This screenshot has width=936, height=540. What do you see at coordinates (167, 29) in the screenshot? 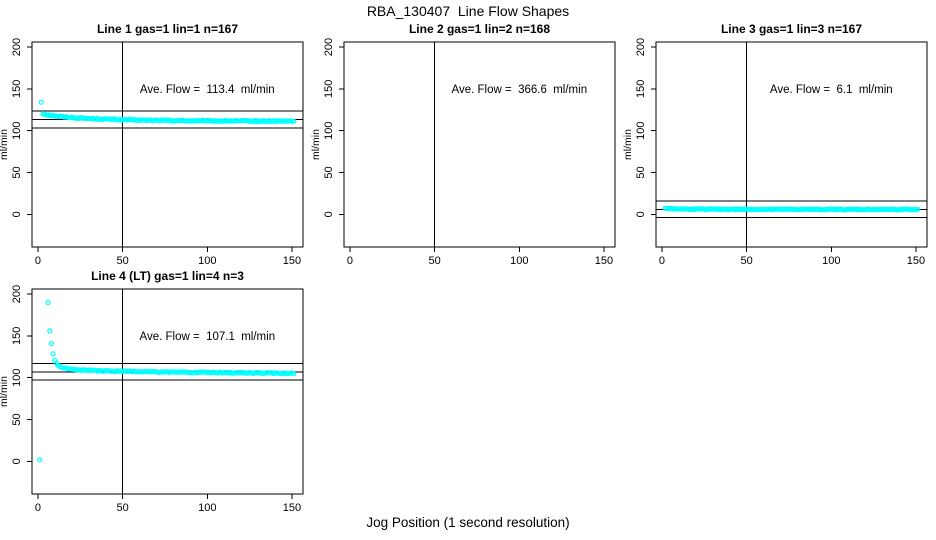
I see `panel-title: Line 1 gas=1 lin=1 n=167` at bounding box center [167, 29].